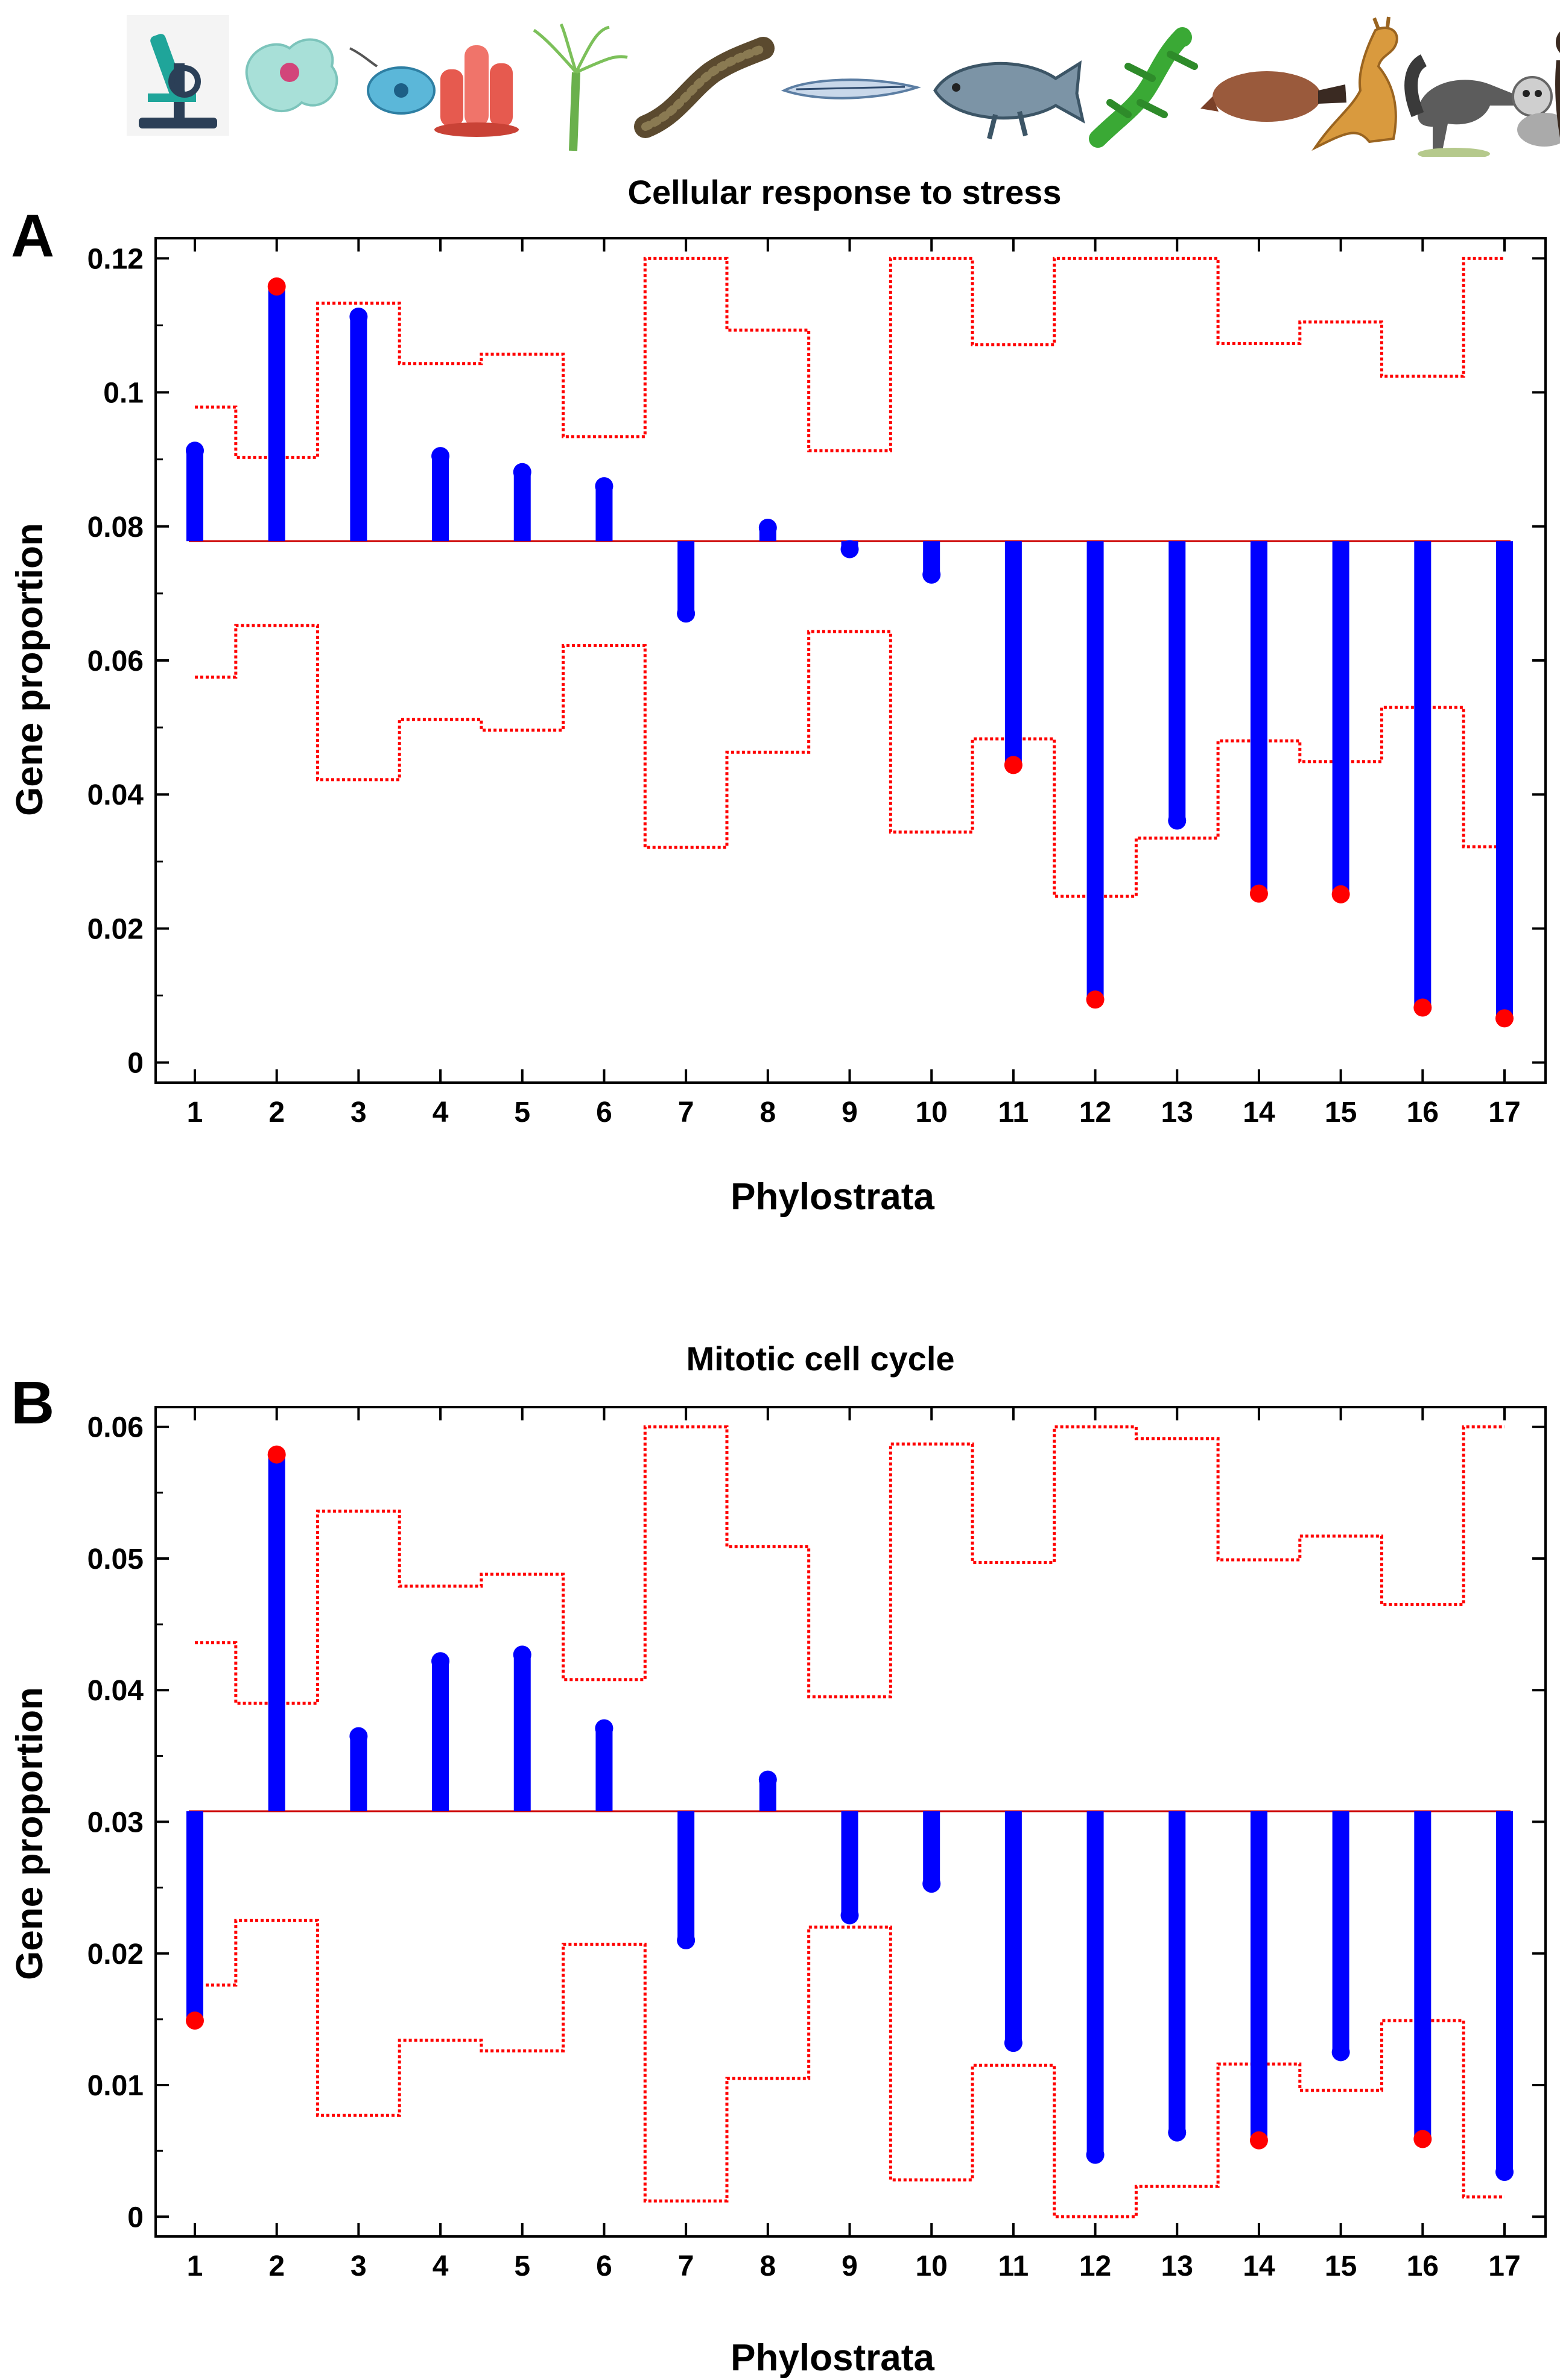  Describe the element at coordinates (581, 87) in the screenshot. I see `hydra-icon` at that location.